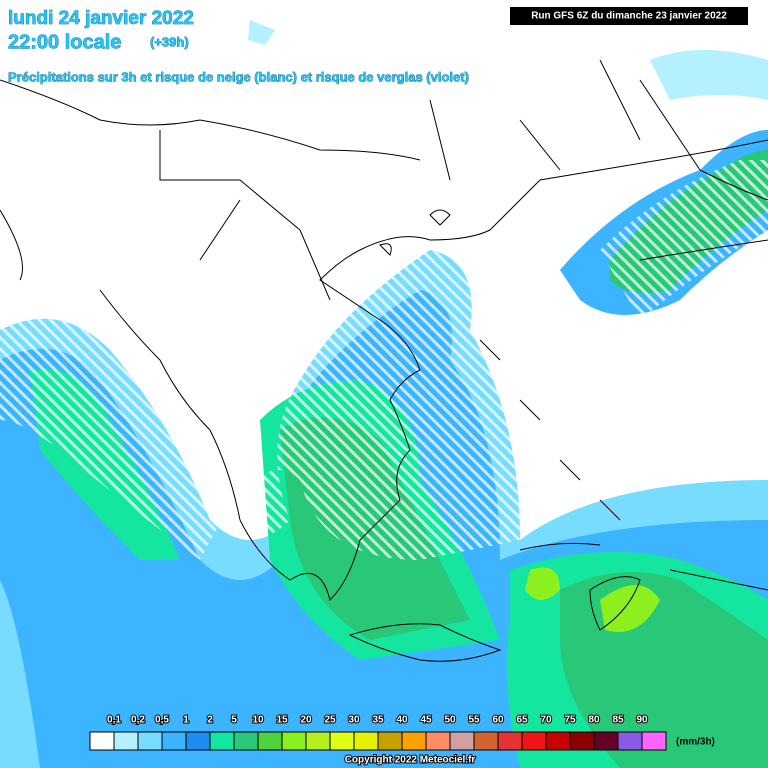 The image size is (768, 768). I want to click on copyright: Copyright 2022 Meteociel.fr, so click(410, 760).